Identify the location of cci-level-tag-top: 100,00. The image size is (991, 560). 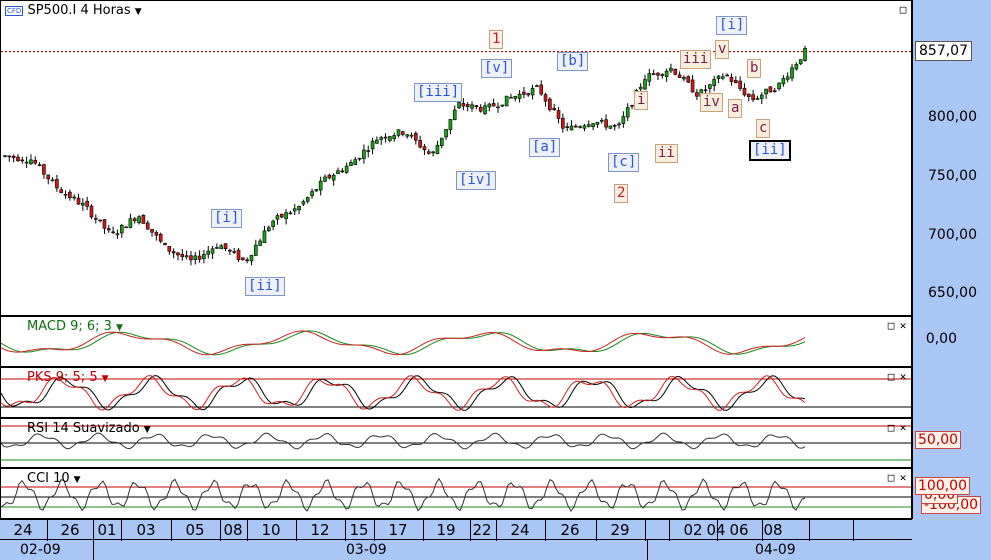
(942, 486).